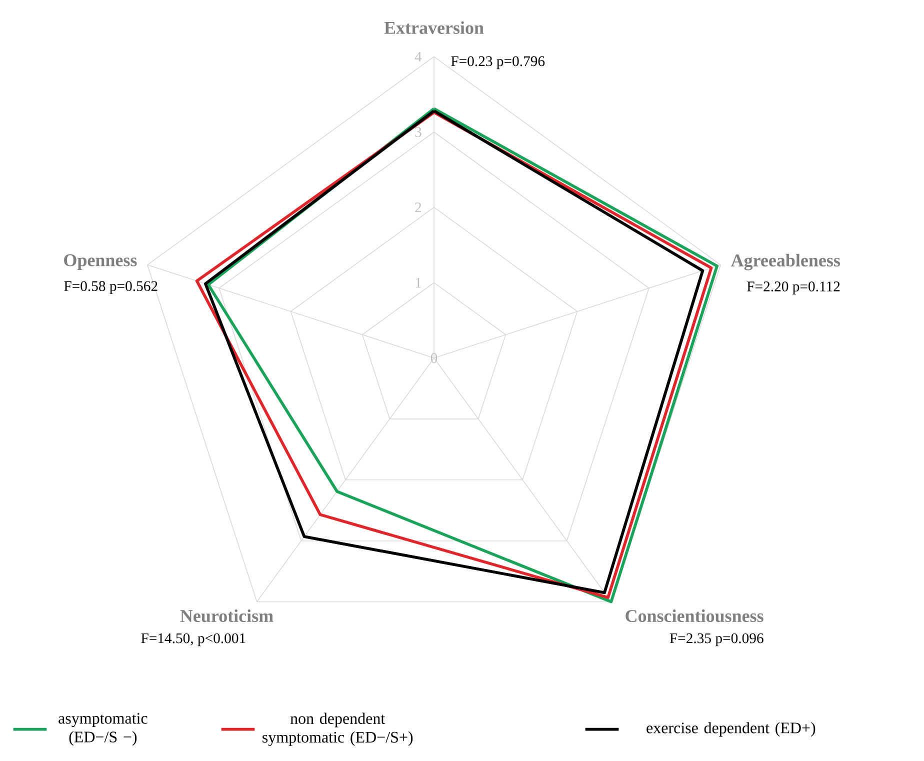  Describe the element at coordinates (418, 283) in the screenshot. I see `y-tick-label: 1` at that location.